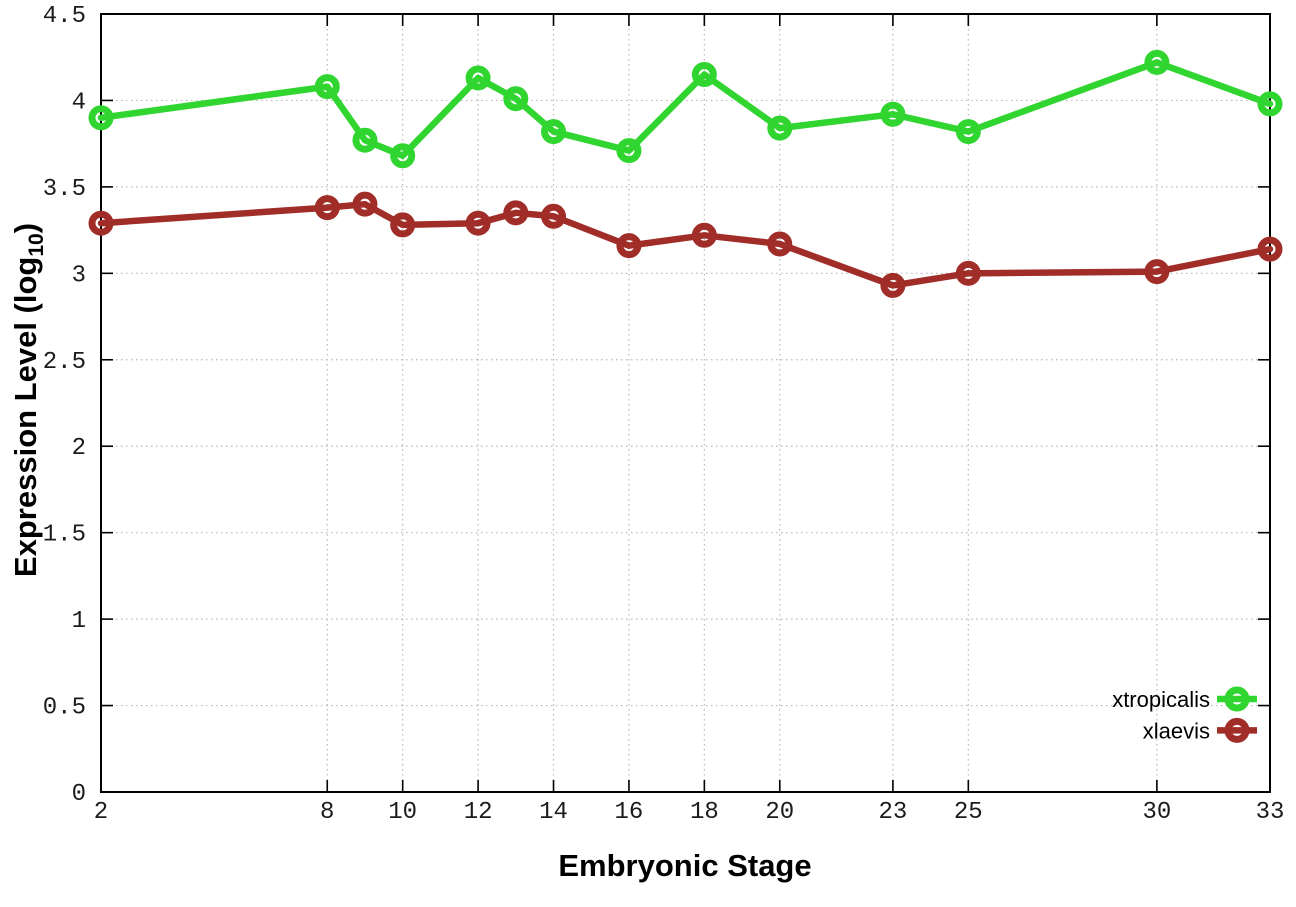 The height and width of the screenshot is (907, 1296). Describe the element at coordinates (1184, 714) in the screenshot. I see `legend: xtropicalis xlaevis` at that location.